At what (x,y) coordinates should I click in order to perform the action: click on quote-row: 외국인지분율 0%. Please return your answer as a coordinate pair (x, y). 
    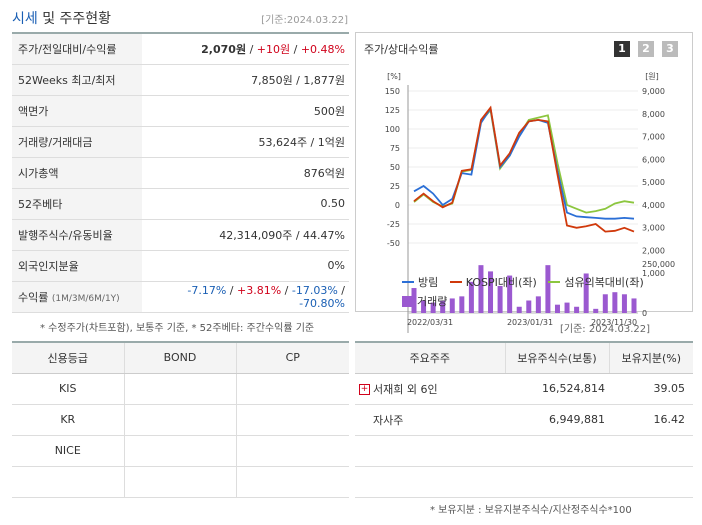
    Looking at the image, I should click on (180, 266).